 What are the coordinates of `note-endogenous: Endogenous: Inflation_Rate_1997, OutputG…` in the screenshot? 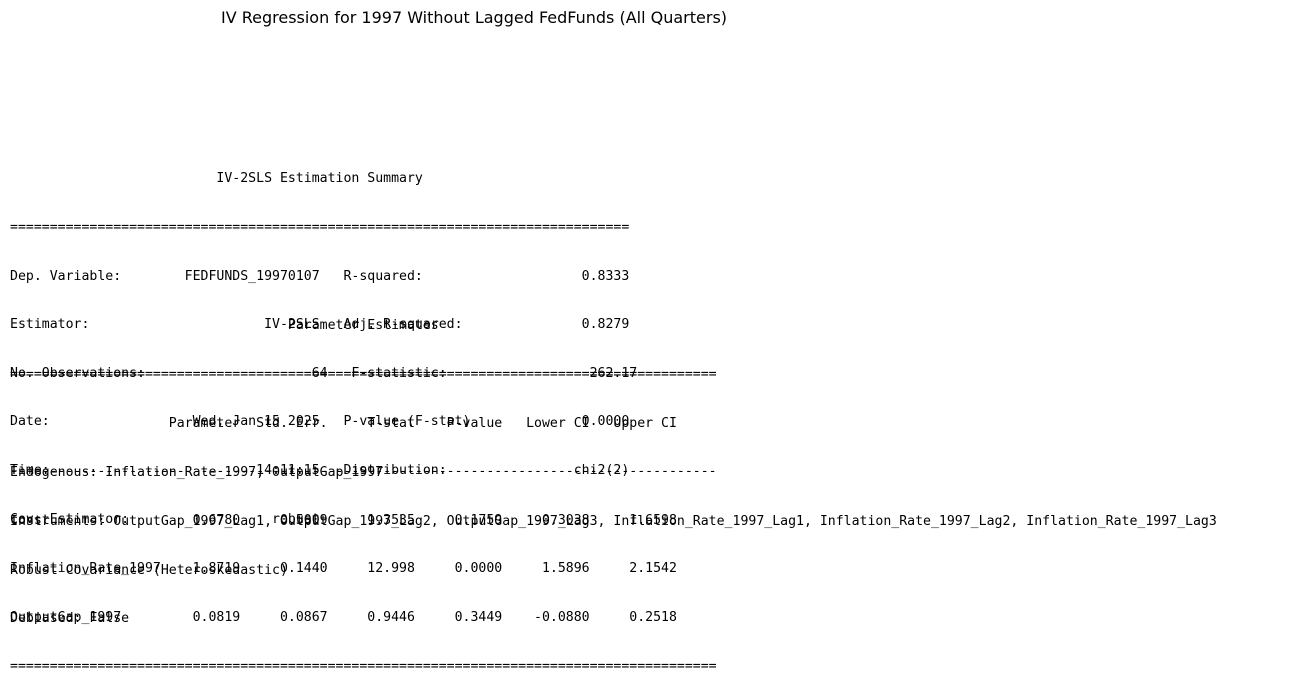 It's located at (197, 473).